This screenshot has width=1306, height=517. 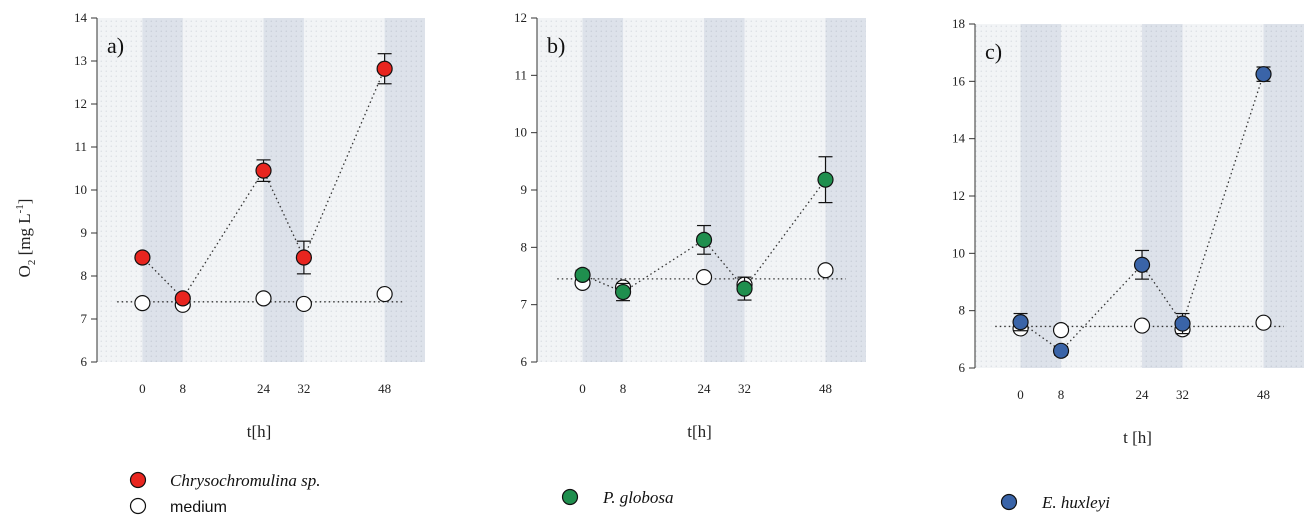 What do you see at coordinates (570, 497) in the screenshot?
I see `legend-marker-pglobosa` at bounding box center [570, 497].